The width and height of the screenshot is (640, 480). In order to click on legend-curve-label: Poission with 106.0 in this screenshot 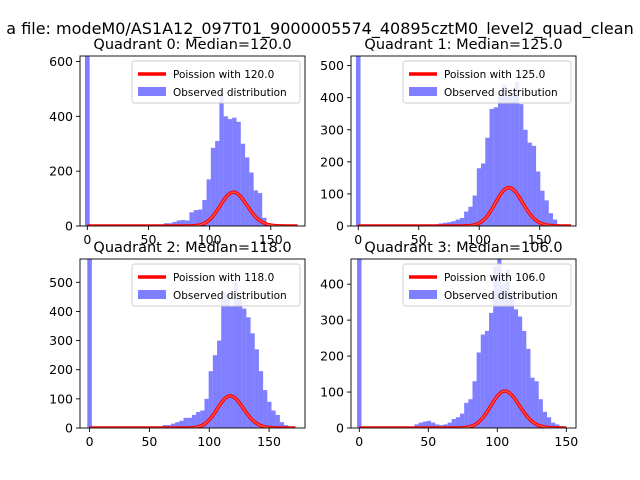, I will do `click(494, 278)`.